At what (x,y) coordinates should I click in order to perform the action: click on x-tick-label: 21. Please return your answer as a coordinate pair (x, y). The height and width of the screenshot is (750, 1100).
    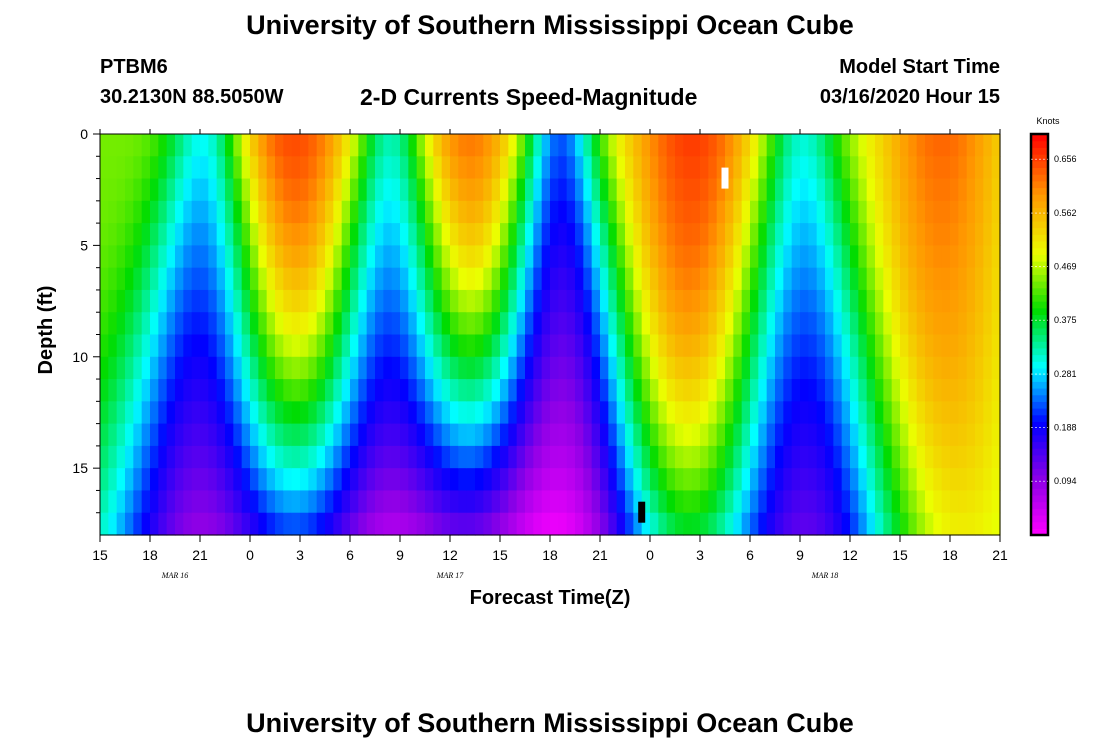
    Looking at the image, I should click on (600, 555).